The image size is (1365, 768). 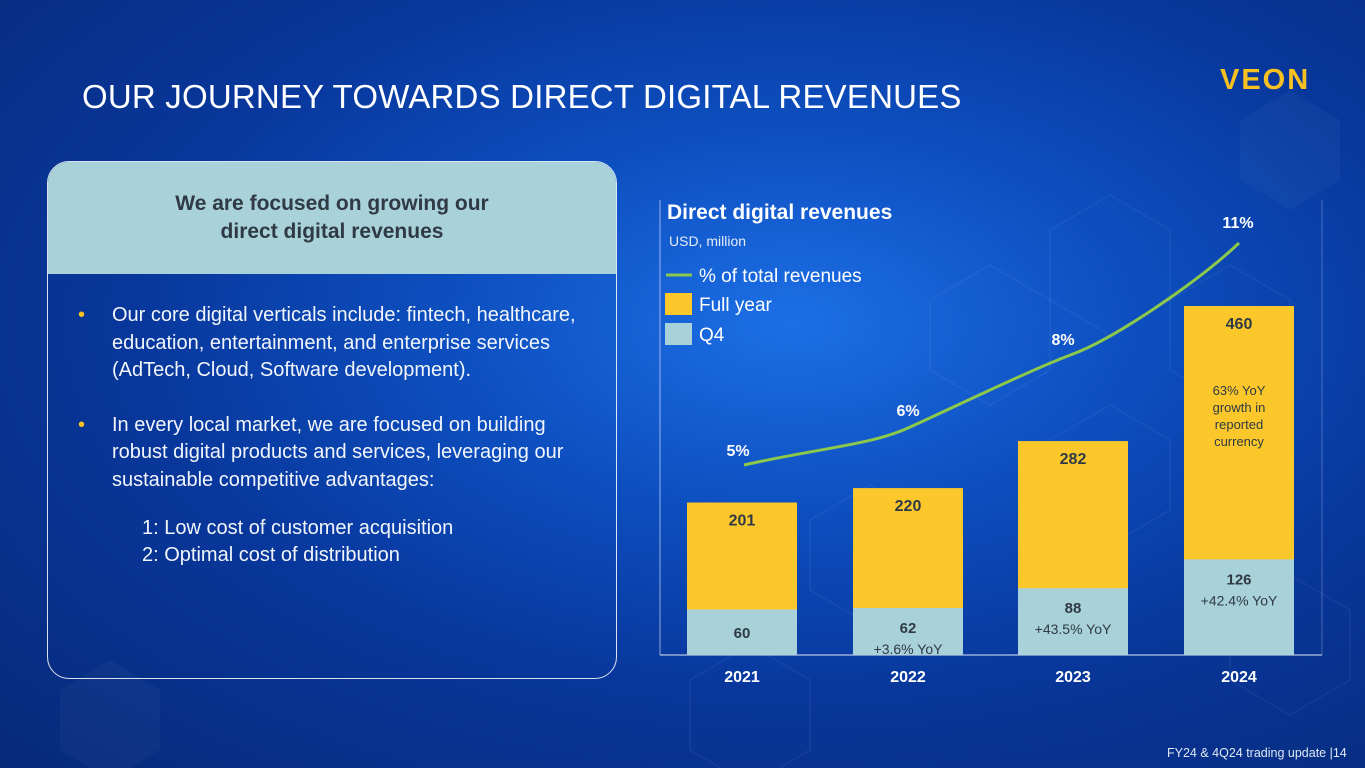 What do you see at coordinates (1239, 324) in the screenshot?
I see `full-year-value-label: 460` at bounding box center [1239, 324].